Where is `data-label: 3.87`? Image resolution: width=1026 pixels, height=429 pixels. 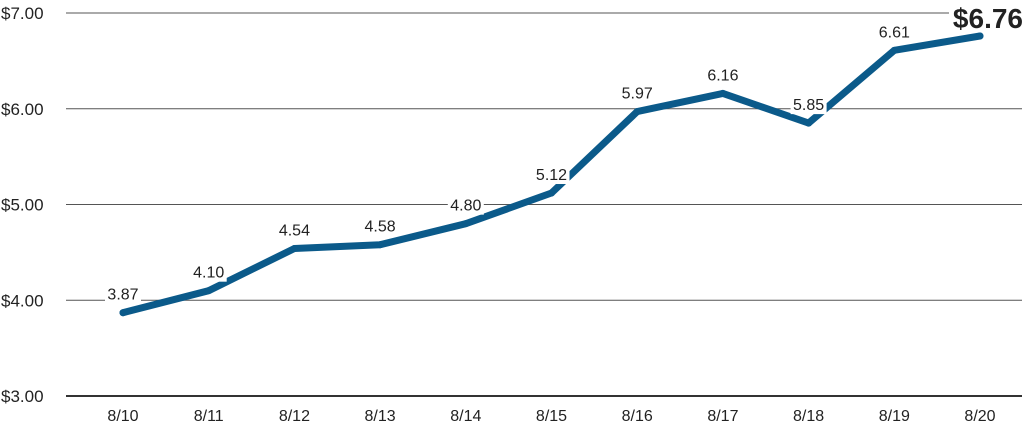 data-label: 3.87 is located at coordinates (122, 295).